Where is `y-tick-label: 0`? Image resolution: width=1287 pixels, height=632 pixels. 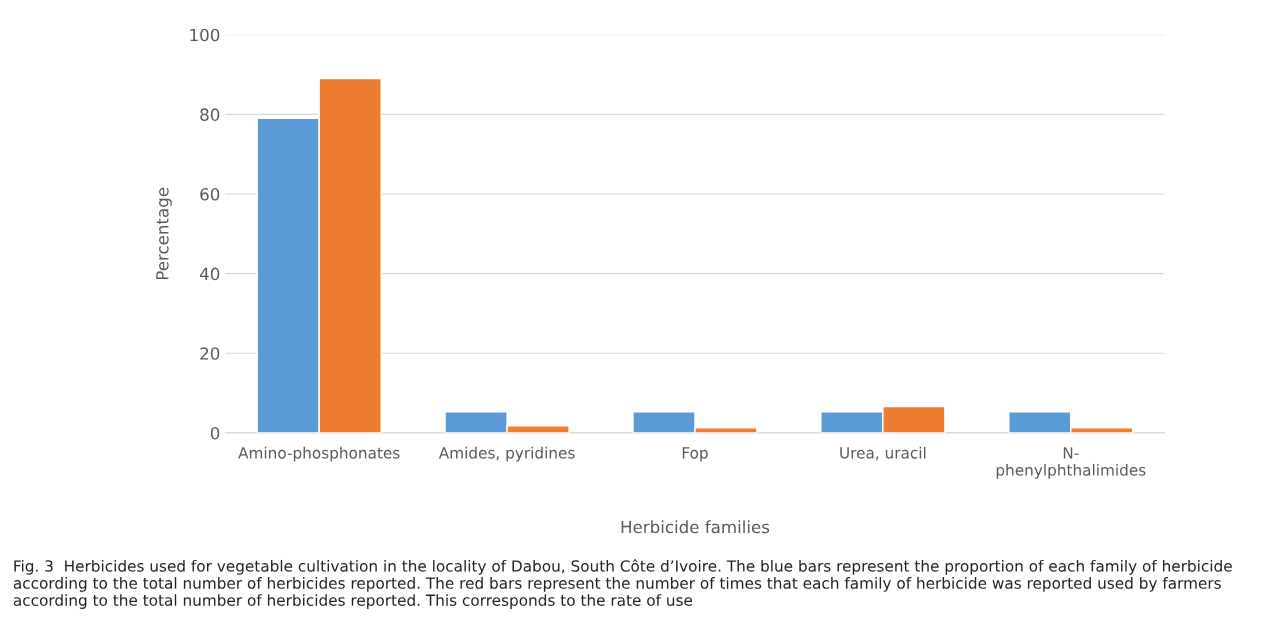
y-tick-label: 0 is located at coordinates (215, 433).